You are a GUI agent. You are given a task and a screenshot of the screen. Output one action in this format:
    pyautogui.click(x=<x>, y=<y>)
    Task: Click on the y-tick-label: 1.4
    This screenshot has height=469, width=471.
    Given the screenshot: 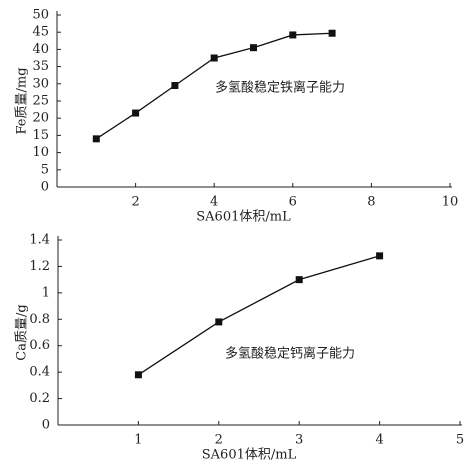 What is the action you would take?
    pyautogui.click(x=39, y=240)
    